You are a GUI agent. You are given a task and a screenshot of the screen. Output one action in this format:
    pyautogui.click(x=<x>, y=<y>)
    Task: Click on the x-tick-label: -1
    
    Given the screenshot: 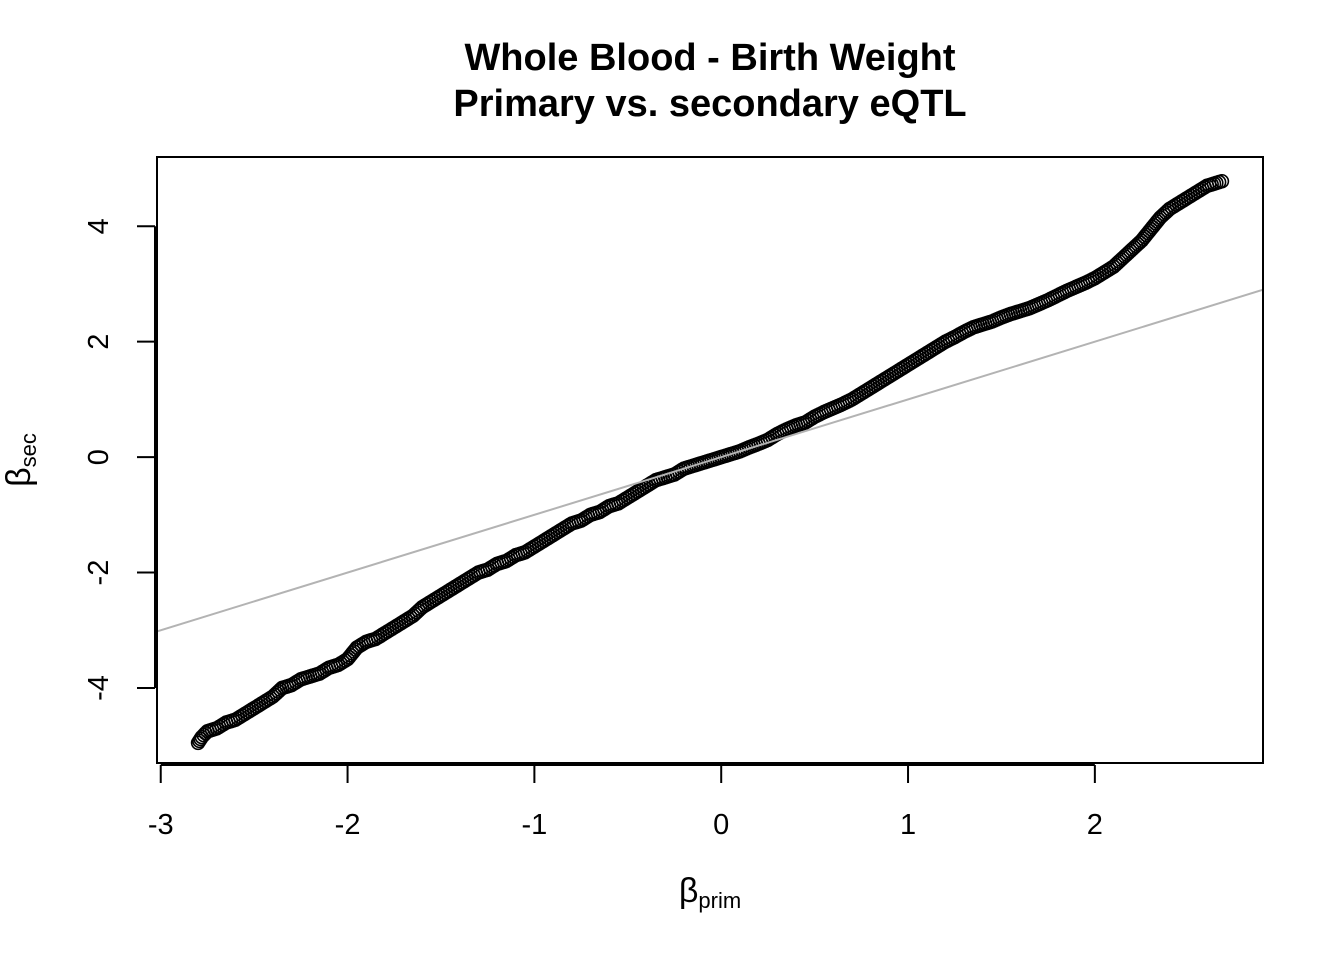 What is the action you would take?
    pyautogui.click(x=534, y=825)
    